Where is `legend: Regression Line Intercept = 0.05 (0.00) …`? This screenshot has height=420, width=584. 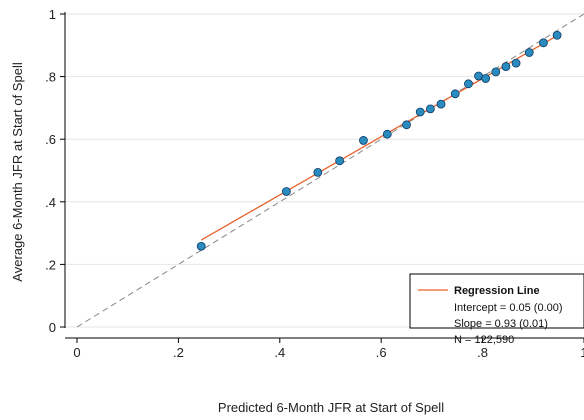
legend: Regression Line Intercept = 0.05 (0.00) … is located at coordinates (496, 309).